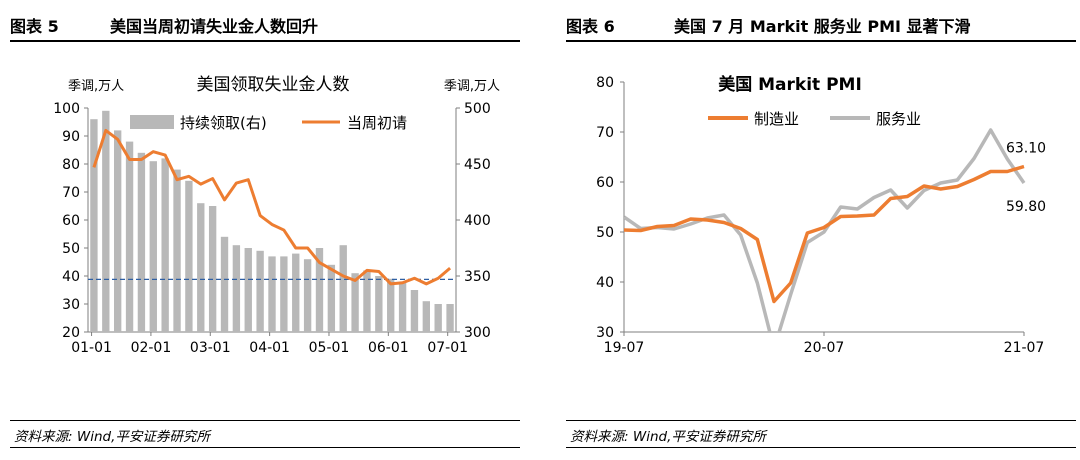 The height and width of the screenshot is (460, 1080). What do you see at coordinates (269, 348) in the screenshot?
I see `x-tick-label: 04-01` at bounding box center [269, 348].